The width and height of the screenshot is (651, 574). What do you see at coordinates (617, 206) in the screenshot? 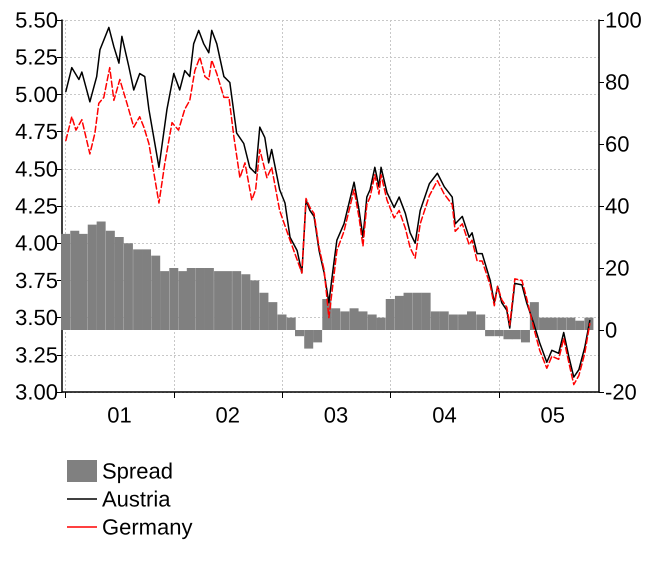
I see `y2-tick-label: 40` at bounding box center [617, 206].